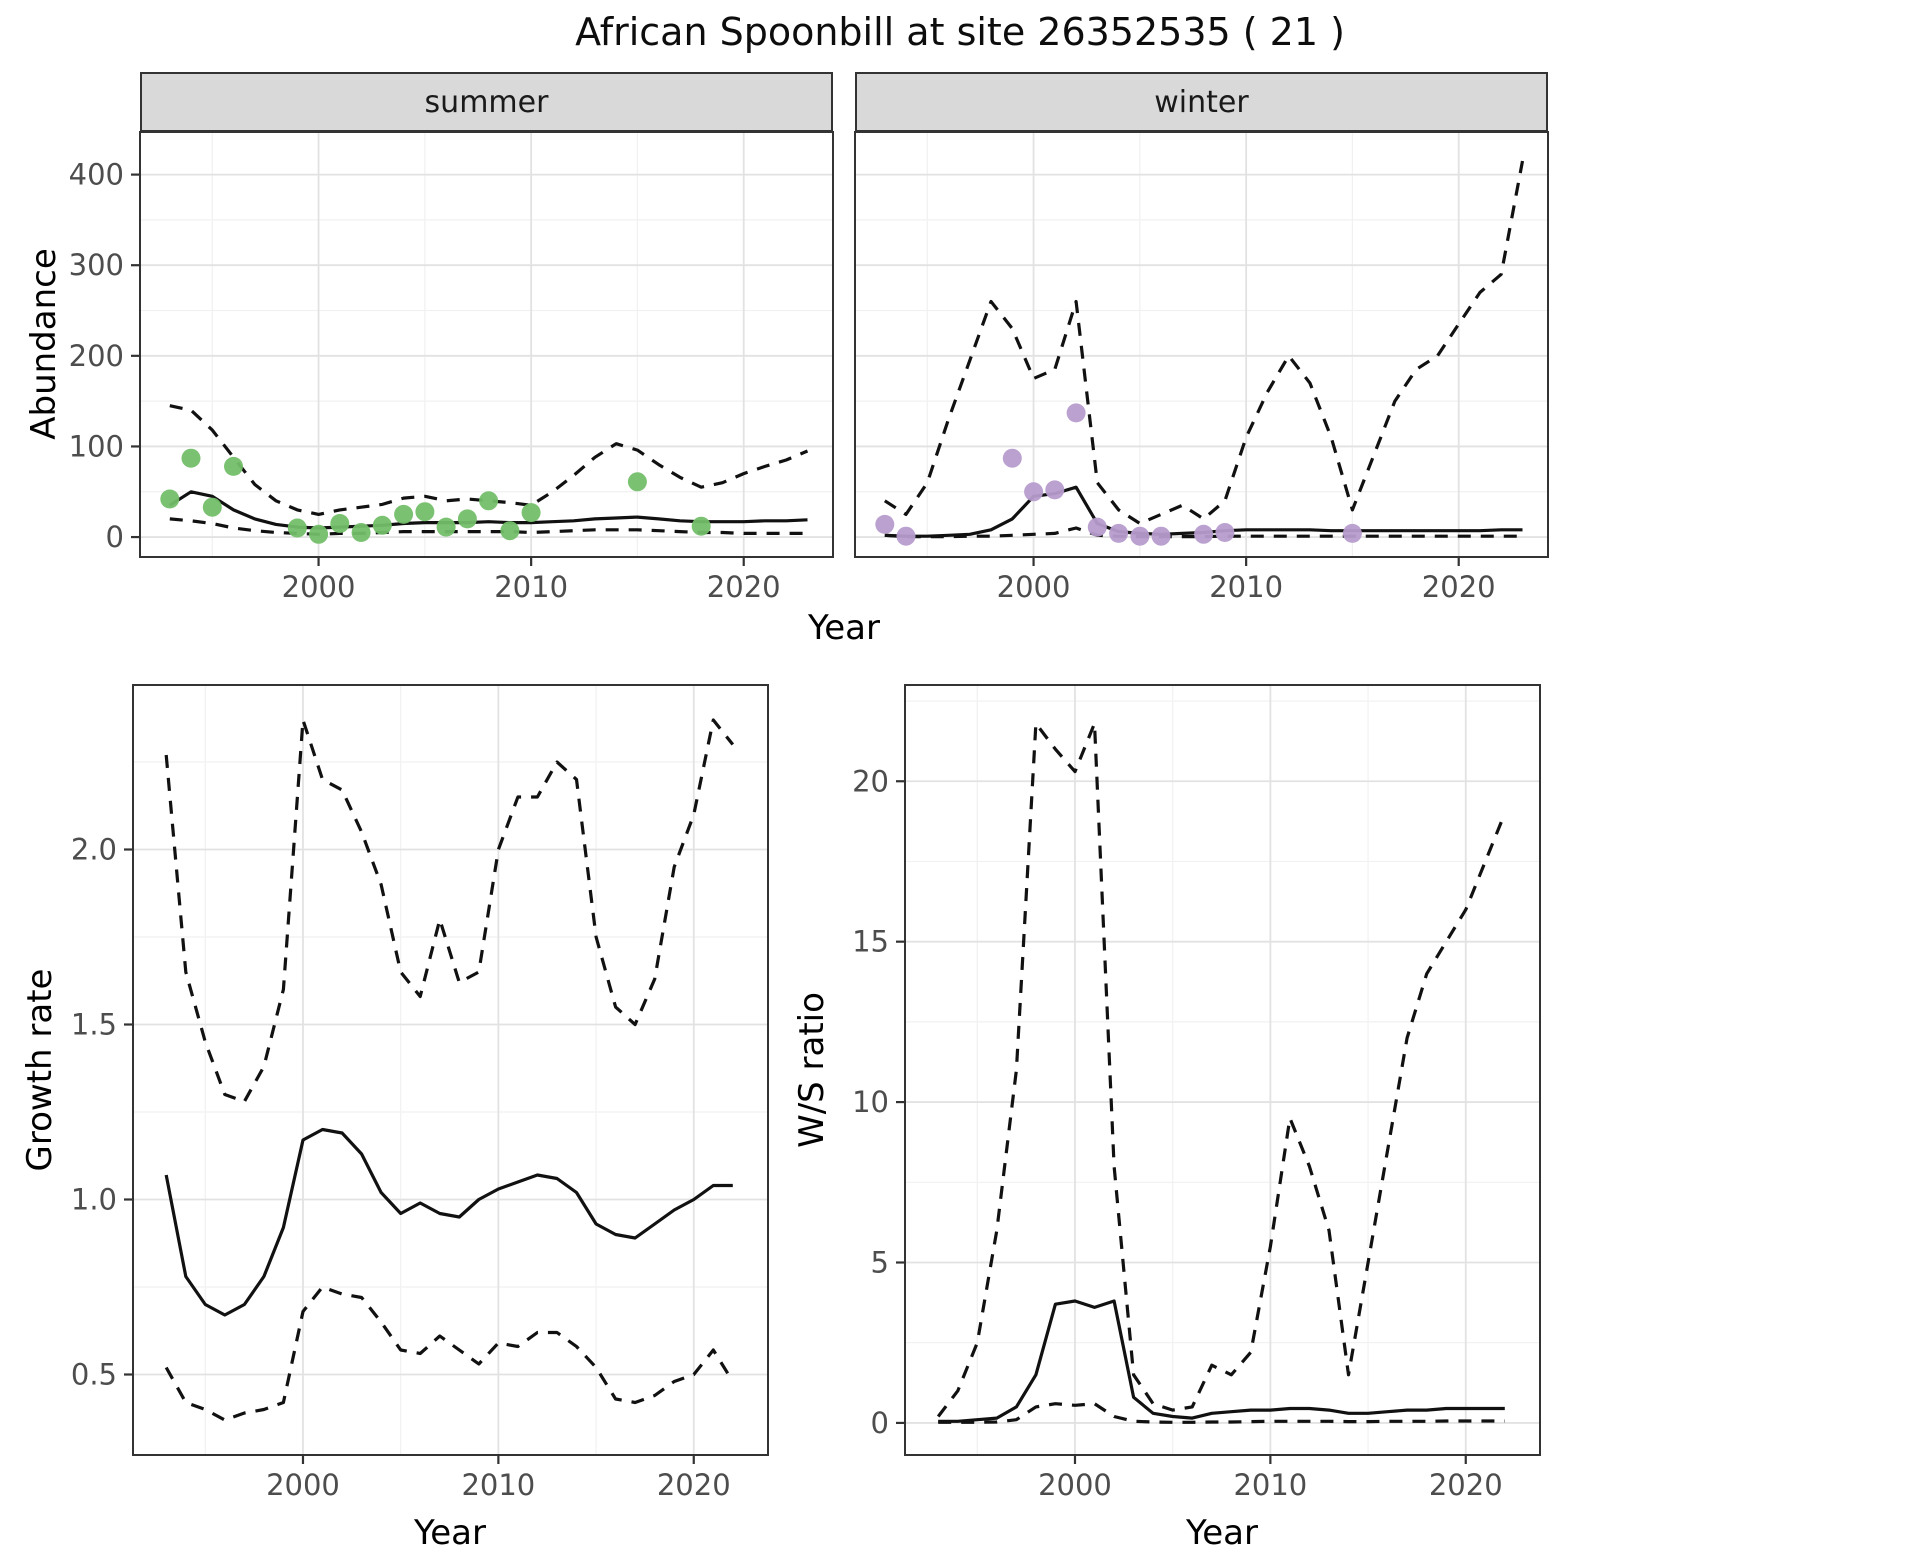 This screenshot has width=1920, height=1560. Describe the element at coordinates (44, 344) in the screenshot. I see `y-axis-title-abundance: Abundance` at that location.